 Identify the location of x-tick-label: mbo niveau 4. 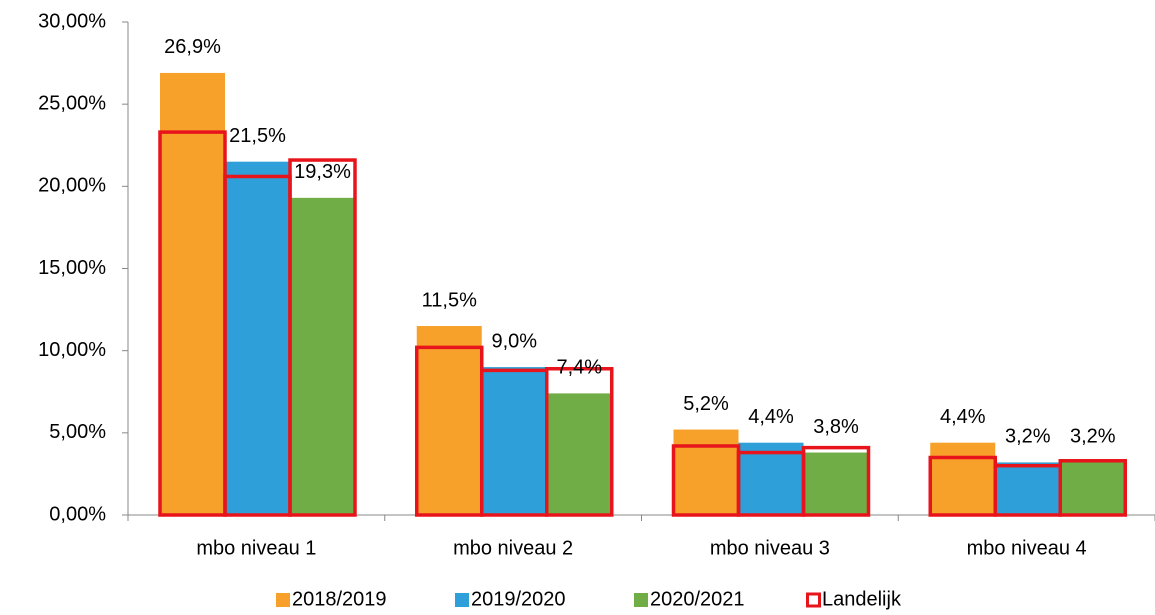
(1027, 548).